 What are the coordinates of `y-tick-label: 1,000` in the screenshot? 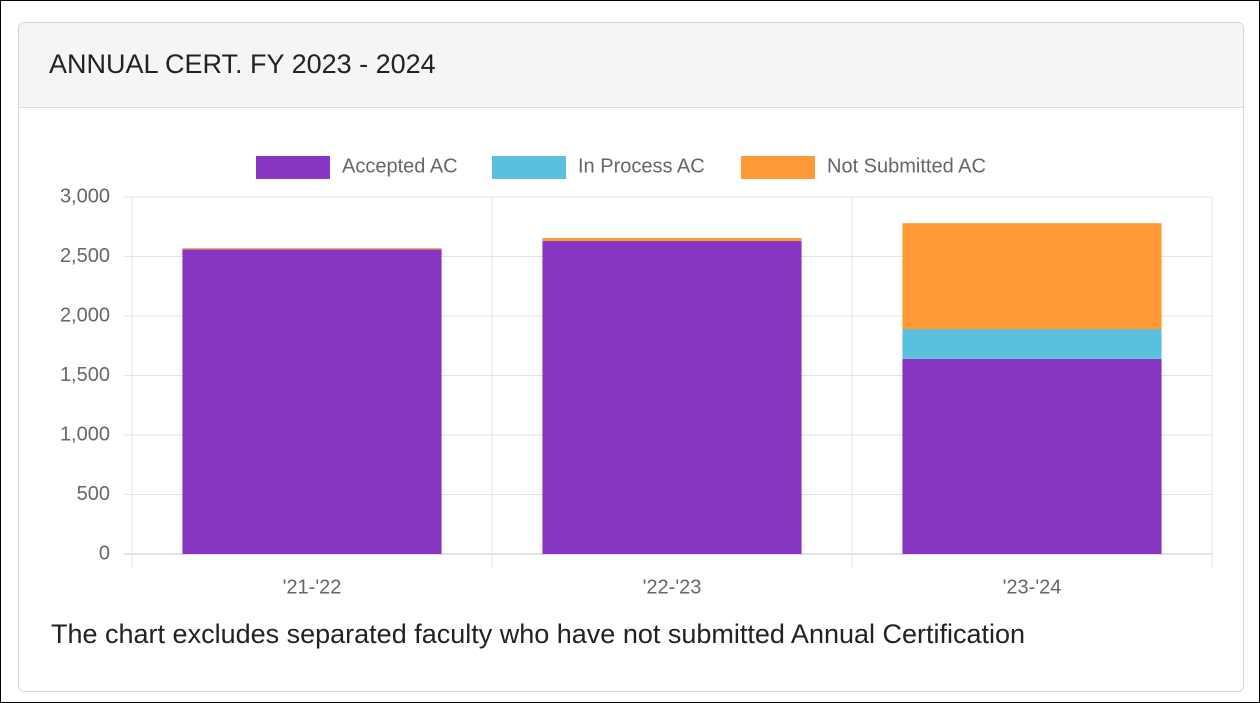 It's located at (85, 434).